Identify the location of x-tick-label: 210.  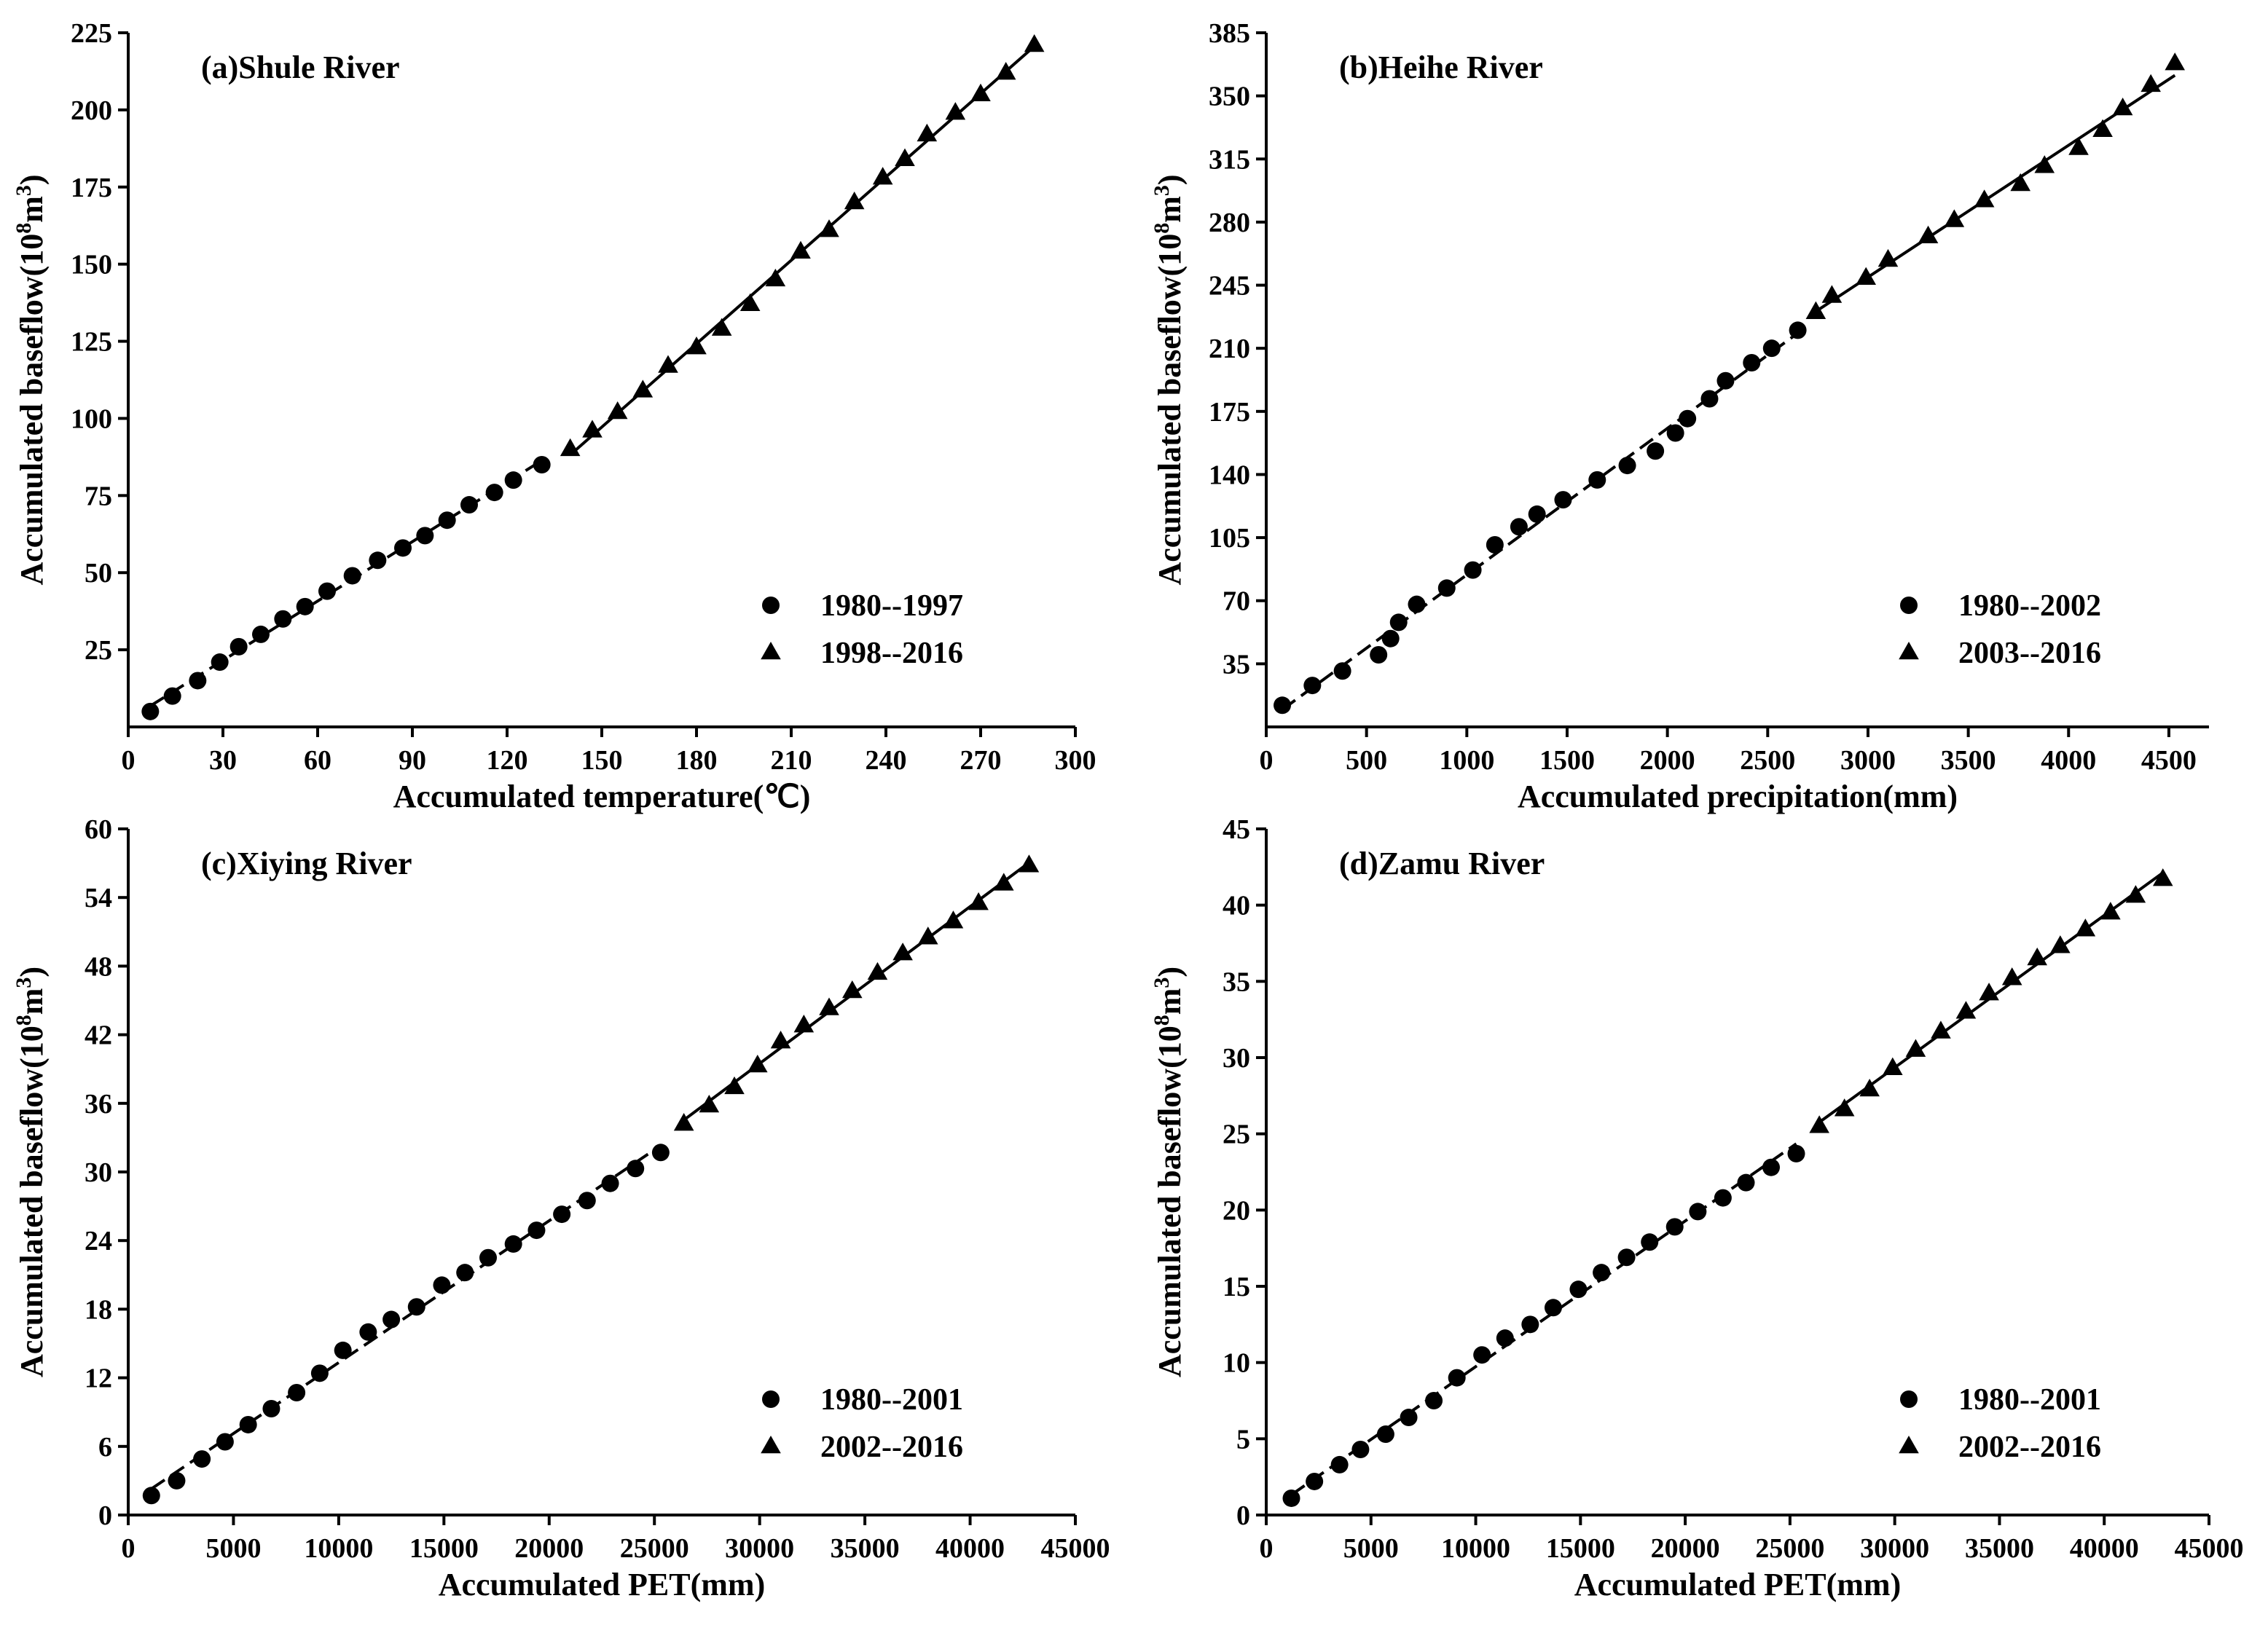
(791, 760).